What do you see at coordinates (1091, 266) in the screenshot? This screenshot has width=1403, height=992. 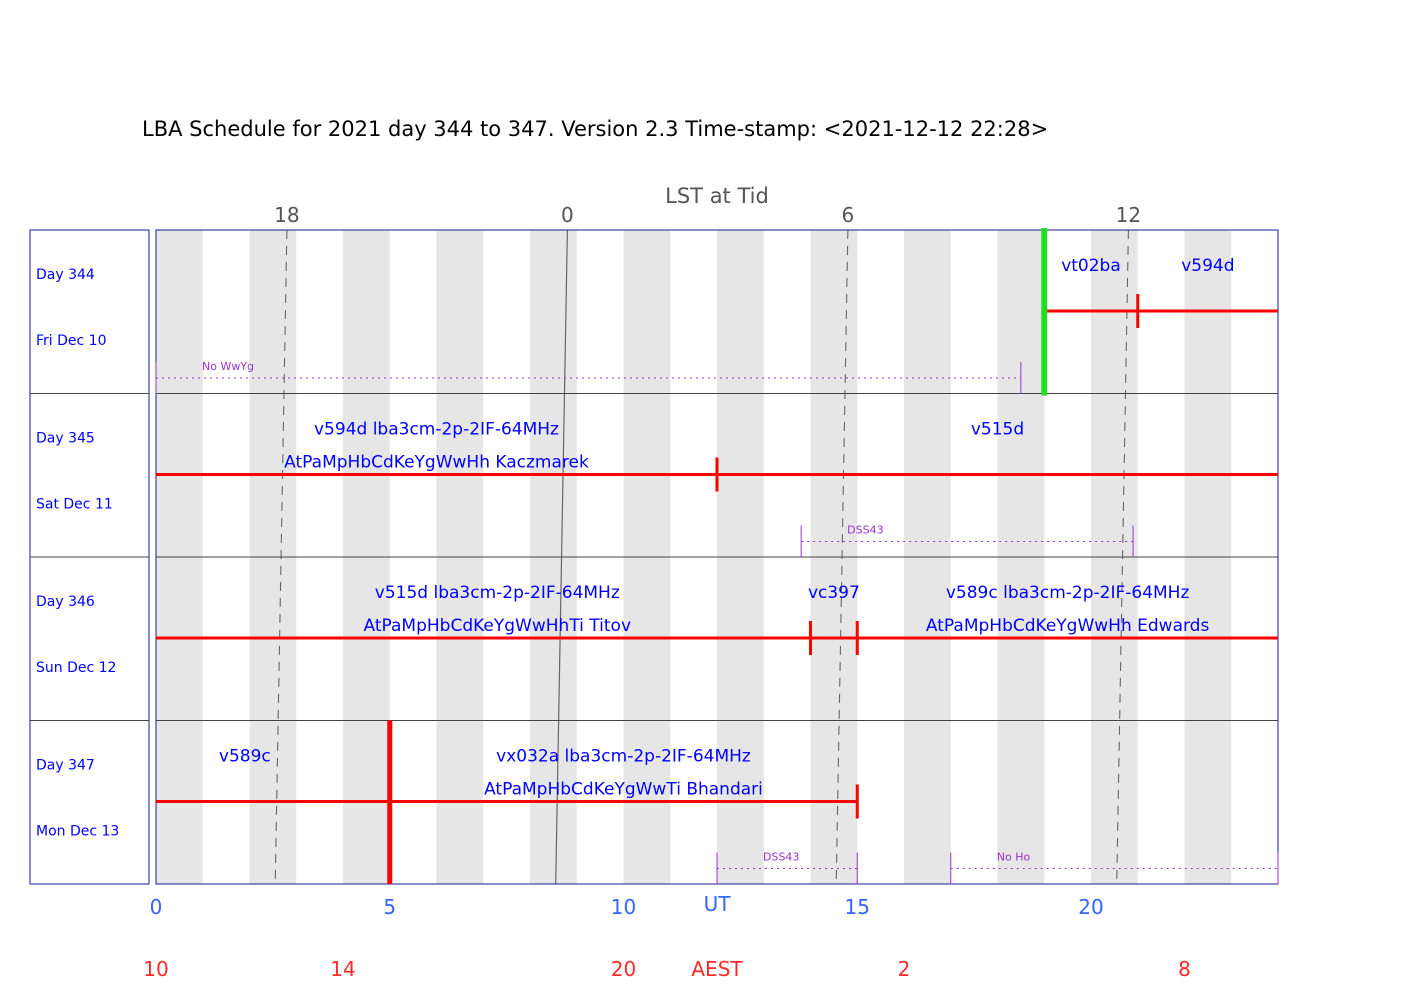 I see `experiment-label: vt02ba` at bounding box center [1091, 266].